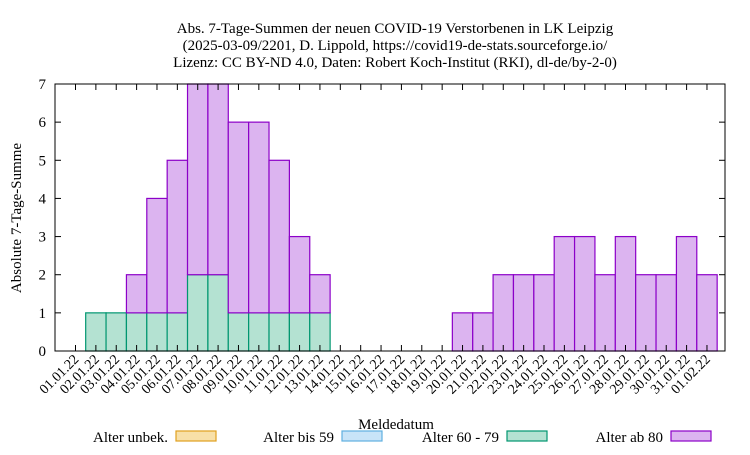 Image resolution: width=750 pixels, height=455 pixels. I want to click on y-tick-label: 7, so click(43, 85).